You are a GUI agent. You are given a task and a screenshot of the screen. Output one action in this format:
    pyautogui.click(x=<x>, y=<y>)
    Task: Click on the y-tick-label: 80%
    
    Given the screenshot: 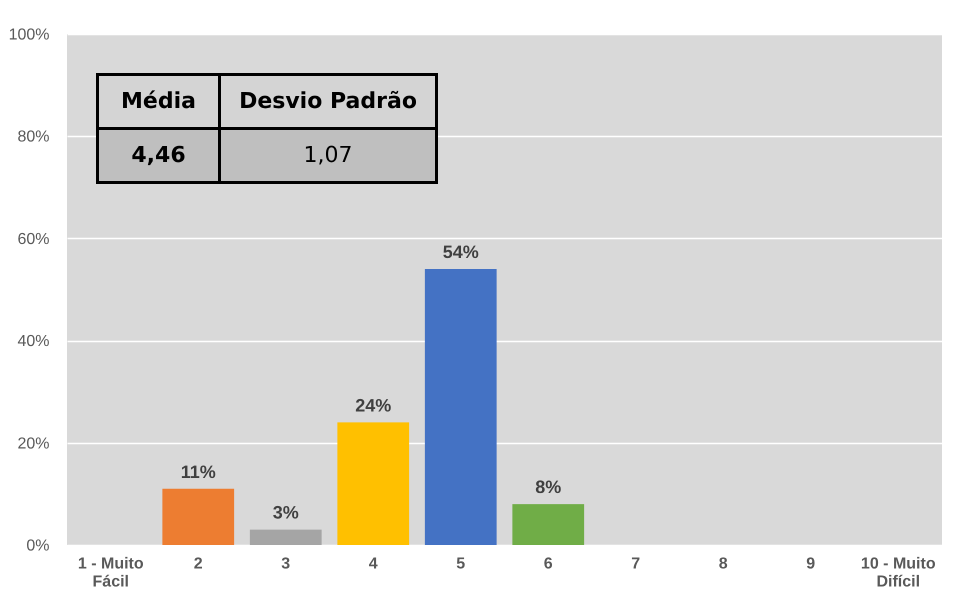 What is the action you would take?
    pyautogui.click(x=33, y=137)
    